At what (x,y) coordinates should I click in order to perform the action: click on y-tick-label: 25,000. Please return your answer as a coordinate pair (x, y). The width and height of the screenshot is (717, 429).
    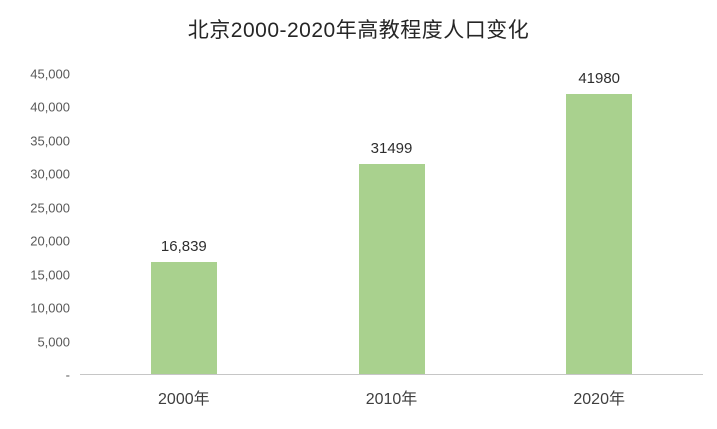
    Looking at the image, I should click on (50, 208).